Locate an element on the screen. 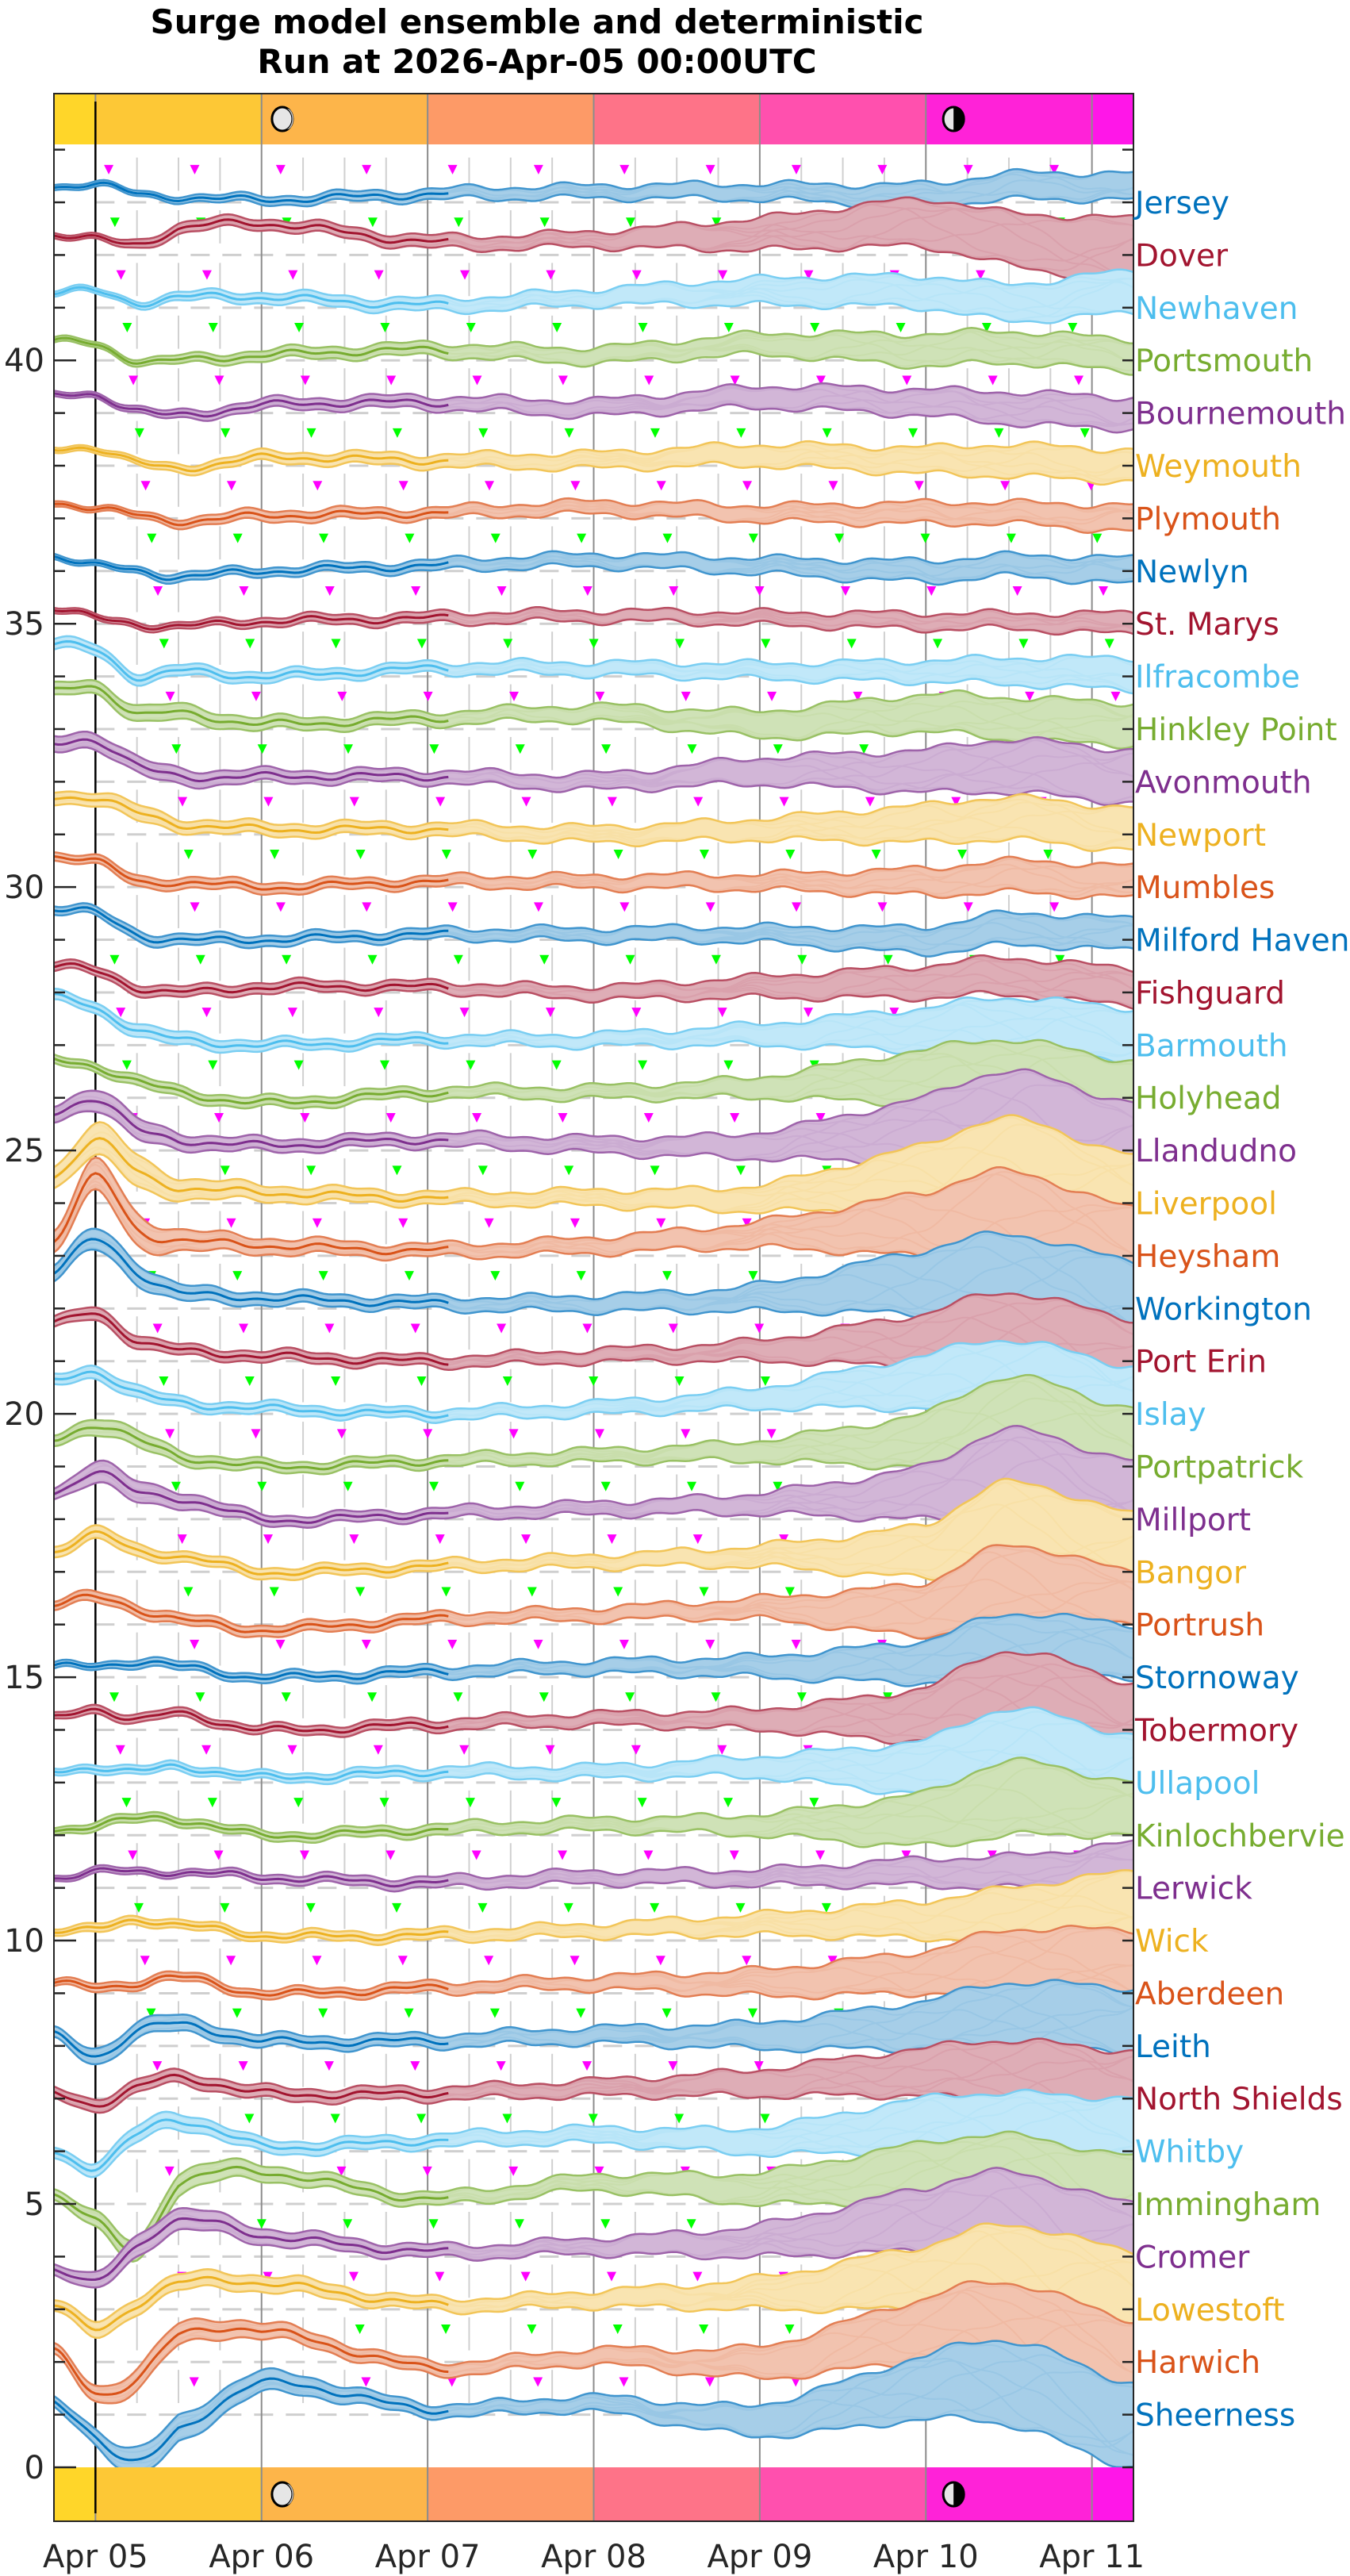 The width and height of the screenshot is (1350, 2576). station-label: Portpatrick is located at coordinates (1219, 1468).